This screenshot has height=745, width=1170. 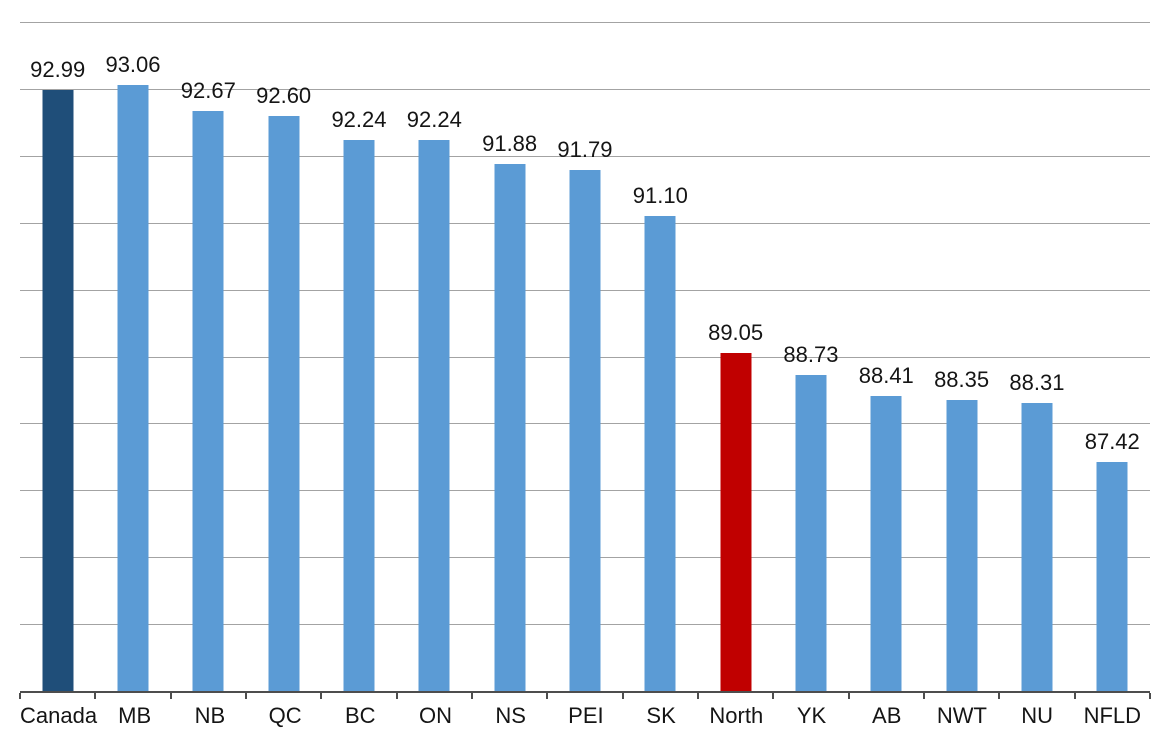 I want to click on bar-nb, so click(x=208, y=400).